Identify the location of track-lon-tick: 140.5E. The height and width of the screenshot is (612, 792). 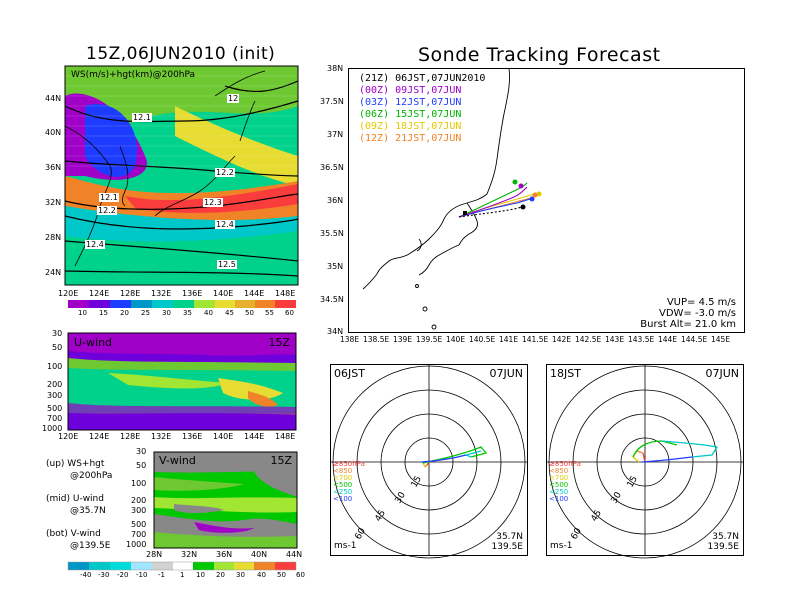
(482, 339).